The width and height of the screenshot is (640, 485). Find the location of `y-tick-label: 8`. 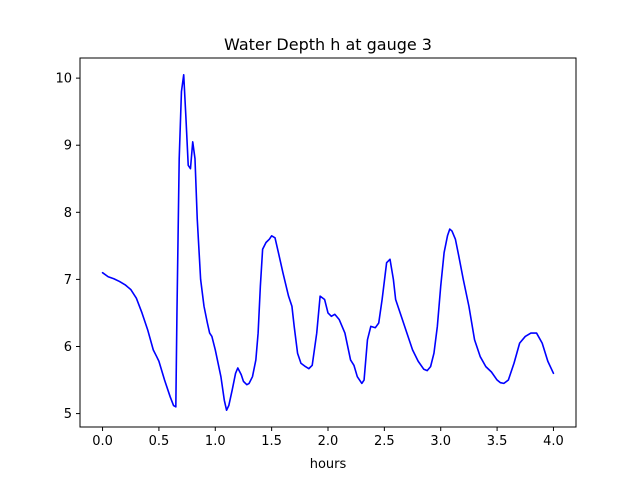

y-tick-label: 8 is located at coordinates (68, 213).